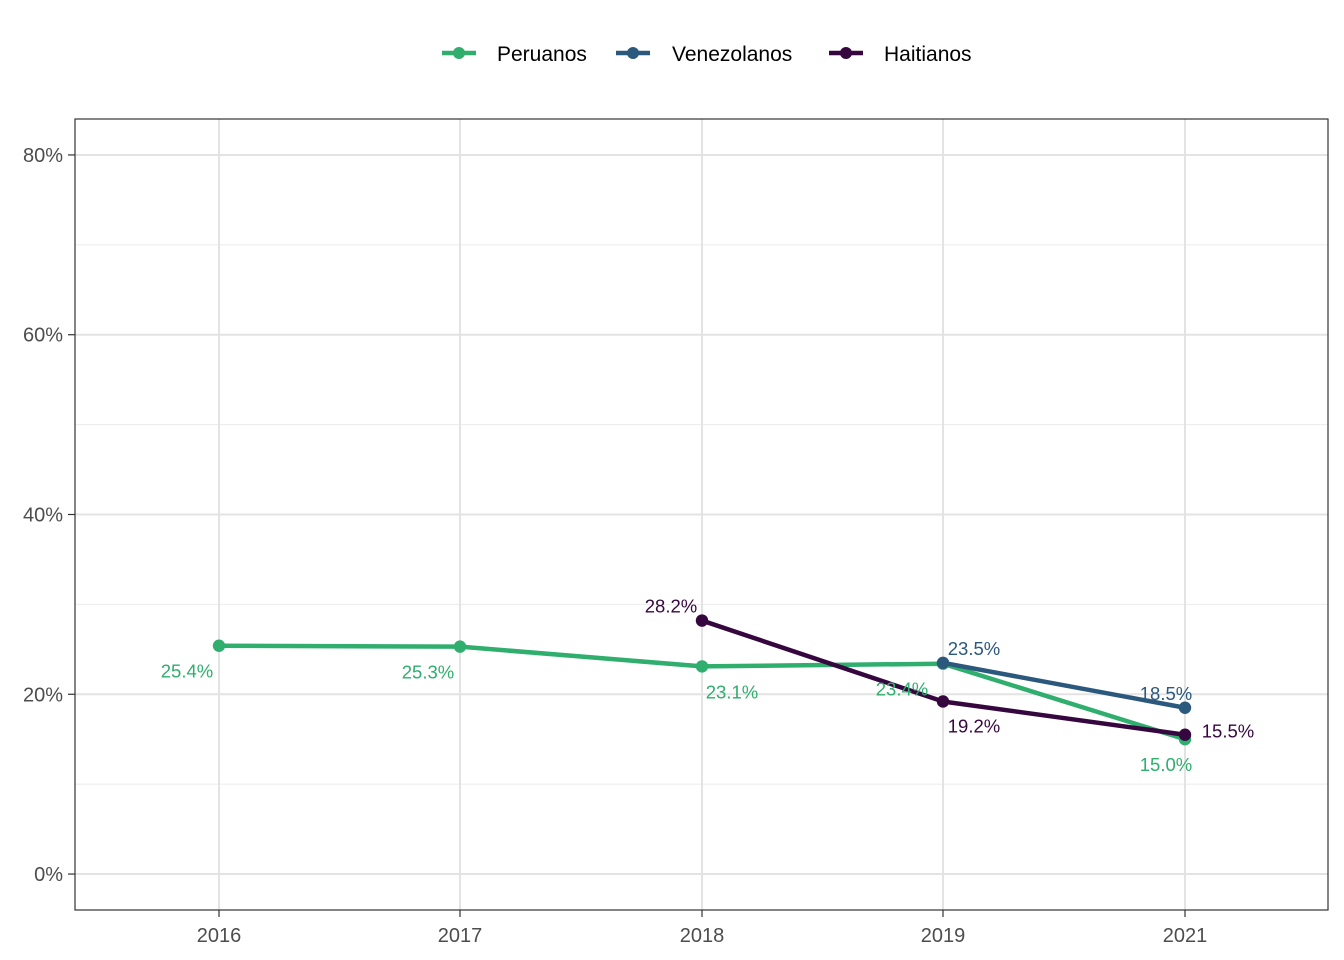  Describe the element at coordinates (902, 689) in the screenshot. I see `data-label-peruanos: 23.4%` at that location.